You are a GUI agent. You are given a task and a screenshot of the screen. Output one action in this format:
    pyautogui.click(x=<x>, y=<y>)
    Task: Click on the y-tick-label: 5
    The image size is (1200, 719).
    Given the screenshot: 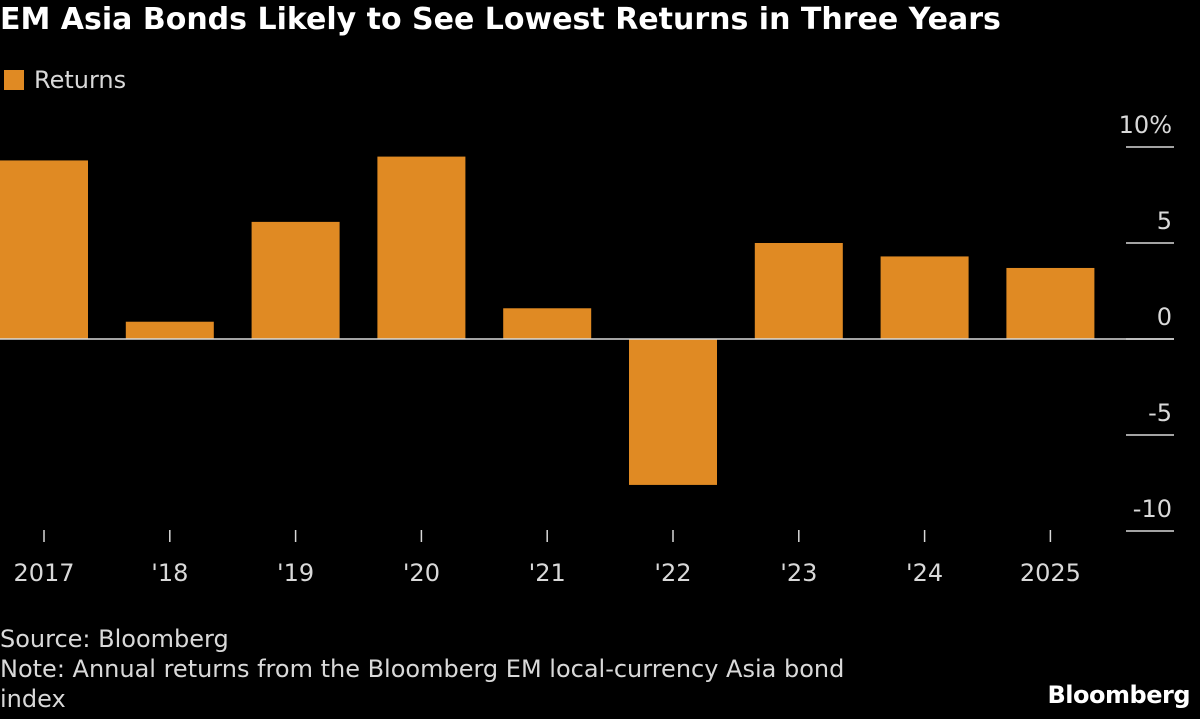 What is the action you would take?
    pyautogui.click(x=1164, y=221)
    